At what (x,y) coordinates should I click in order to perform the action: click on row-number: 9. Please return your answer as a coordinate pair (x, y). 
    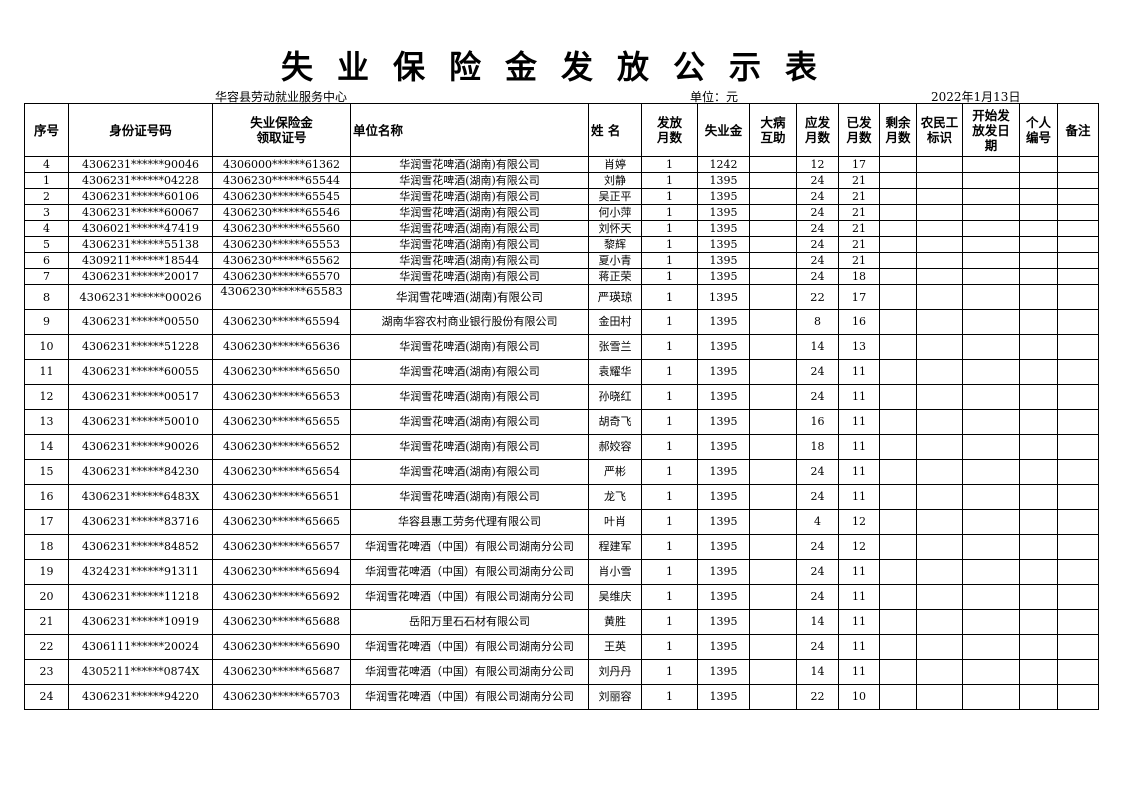
    Looking at the image, I should click on (46, 322).